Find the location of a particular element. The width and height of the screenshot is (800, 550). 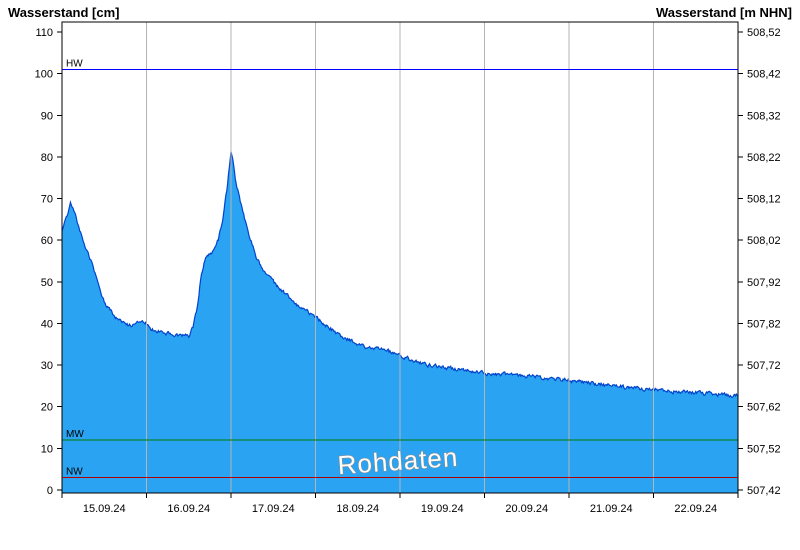

left-axis-title: Wasserstand [cm] is located at coordinates (64, 12).